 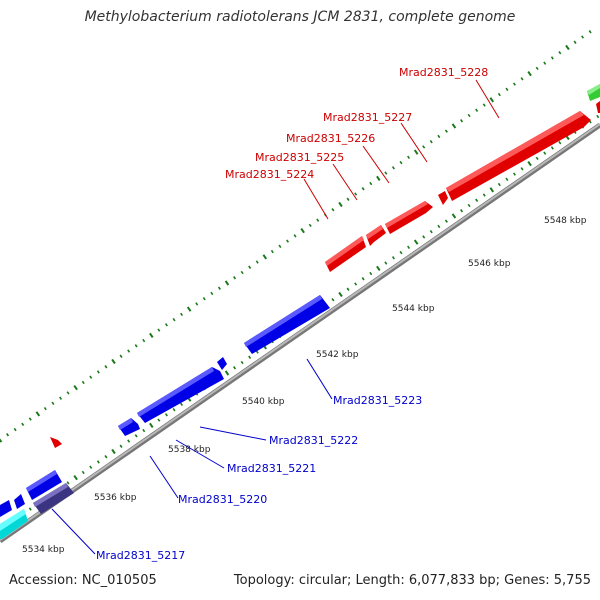 What do you see at coordinates (413, 309) in the screenshot?
I see `tick-label-5544: 5544 kbp` at bounding box center [413, 309].